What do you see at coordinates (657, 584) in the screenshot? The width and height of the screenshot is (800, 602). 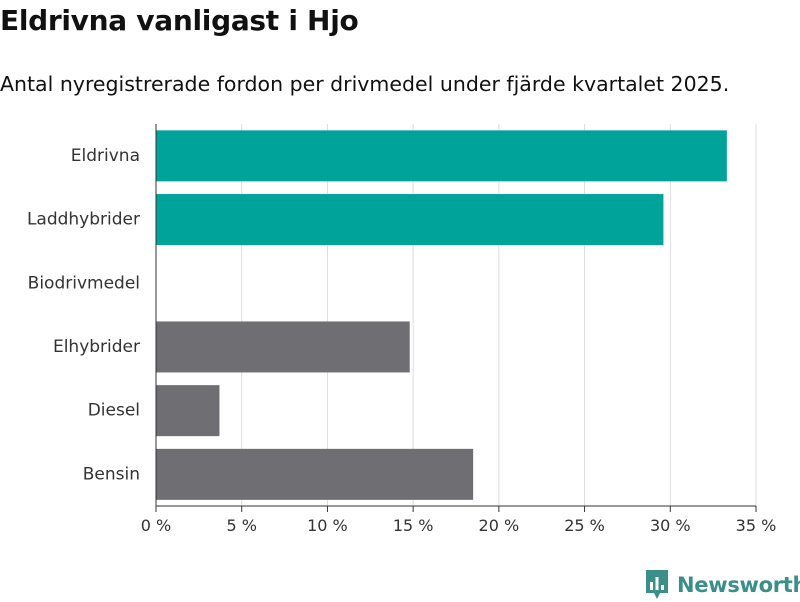 I see `bar-chart-logo-icon` at bounding box center [657, 584].